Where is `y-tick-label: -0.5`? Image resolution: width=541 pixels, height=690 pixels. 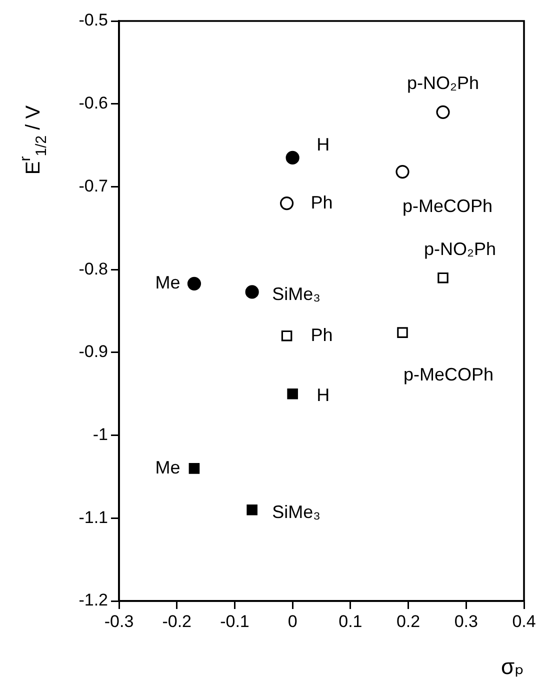 y-tick-label: -0.5 is located at coordinates (93, 20).